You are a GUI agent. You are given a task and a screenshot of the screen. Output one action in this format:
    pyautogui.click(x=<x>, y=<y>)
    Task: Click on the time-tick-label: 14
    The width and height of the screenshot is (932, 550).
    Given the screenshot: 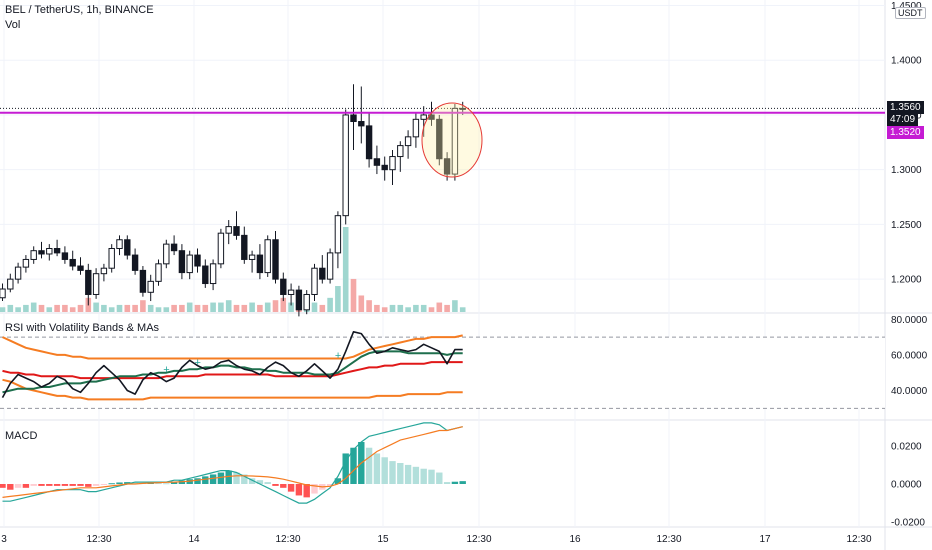 What is the action you would take?
    pyautogui.click(x=194, y=539)
    